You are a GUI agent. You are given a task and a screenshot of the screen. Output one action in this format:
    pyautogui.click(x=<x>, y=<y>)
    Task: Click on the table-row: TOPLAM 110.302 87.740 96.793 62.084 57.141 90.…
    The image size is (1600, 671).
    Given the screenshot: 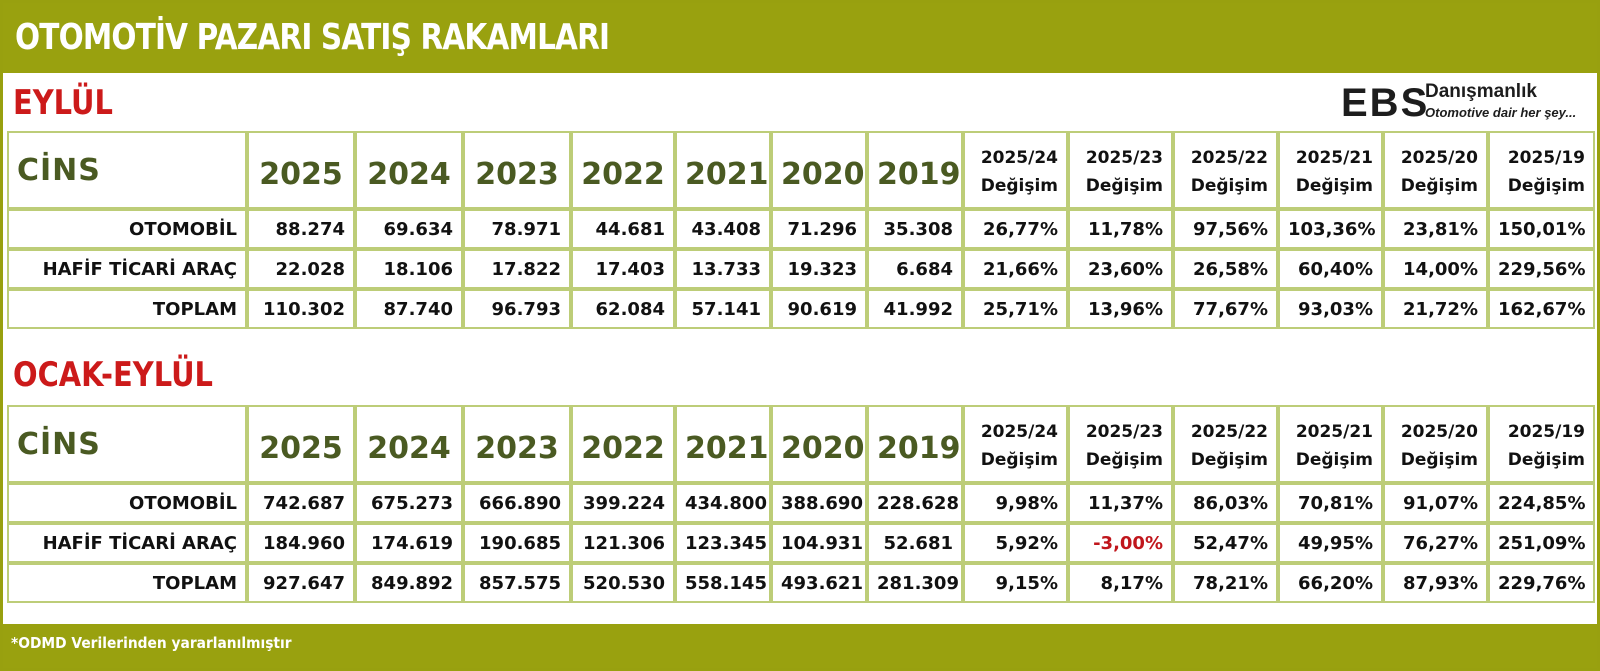 What is the action you would take?
    pyautogui.click(x=801, y=309)
    